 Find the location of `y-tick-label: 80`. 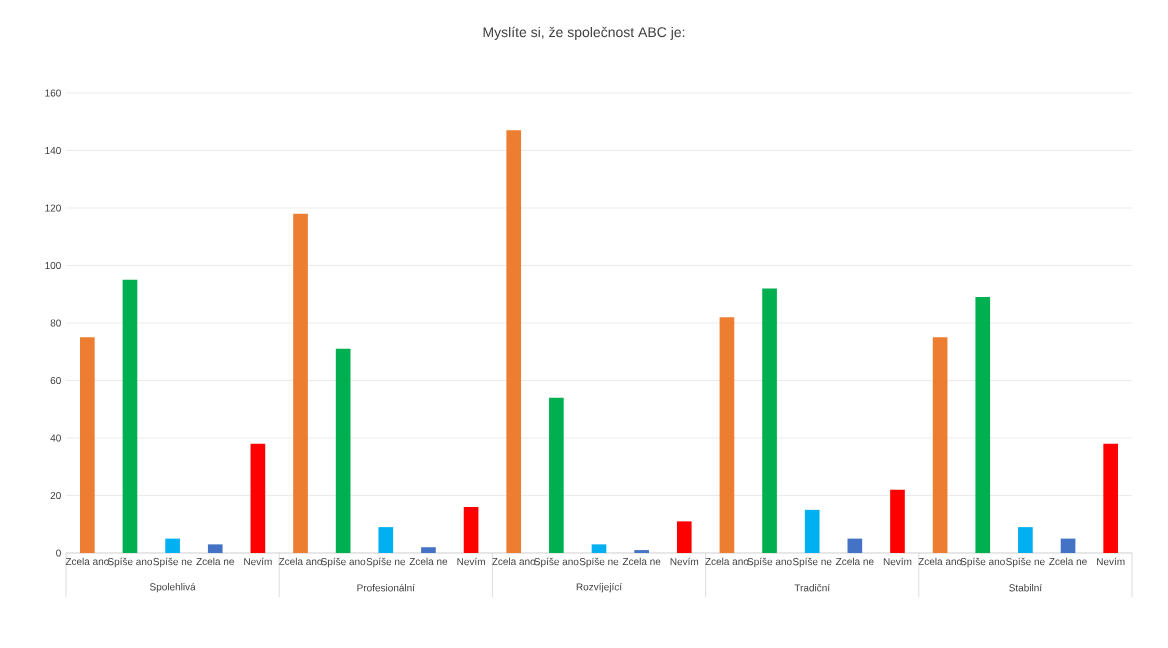

y-tick-label: 80 is located at coordinates (55, 323).